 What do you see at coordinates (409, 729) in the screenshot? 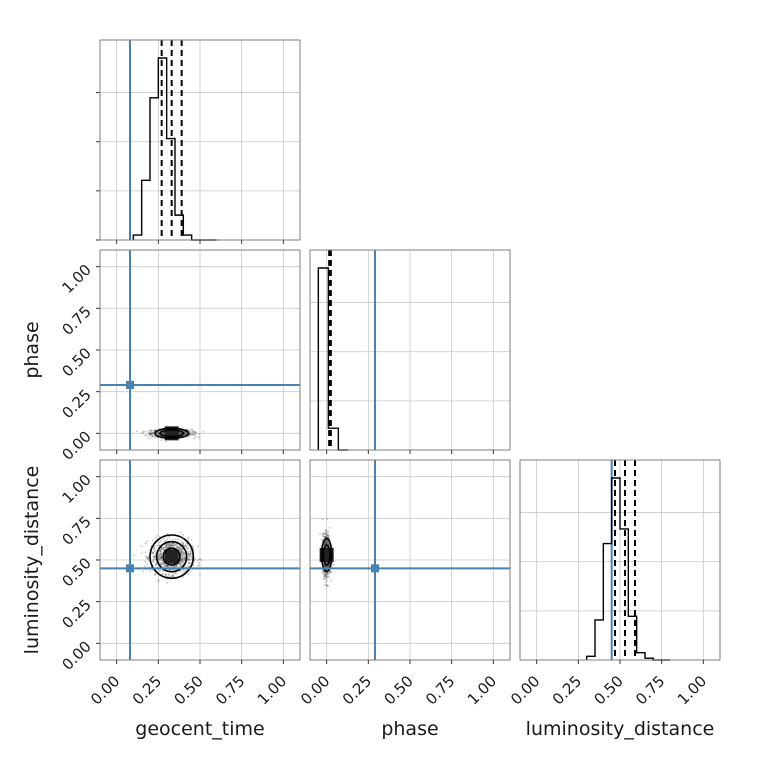
I see `x-axis-label-phase: phase` at bounding box center [409, 729].